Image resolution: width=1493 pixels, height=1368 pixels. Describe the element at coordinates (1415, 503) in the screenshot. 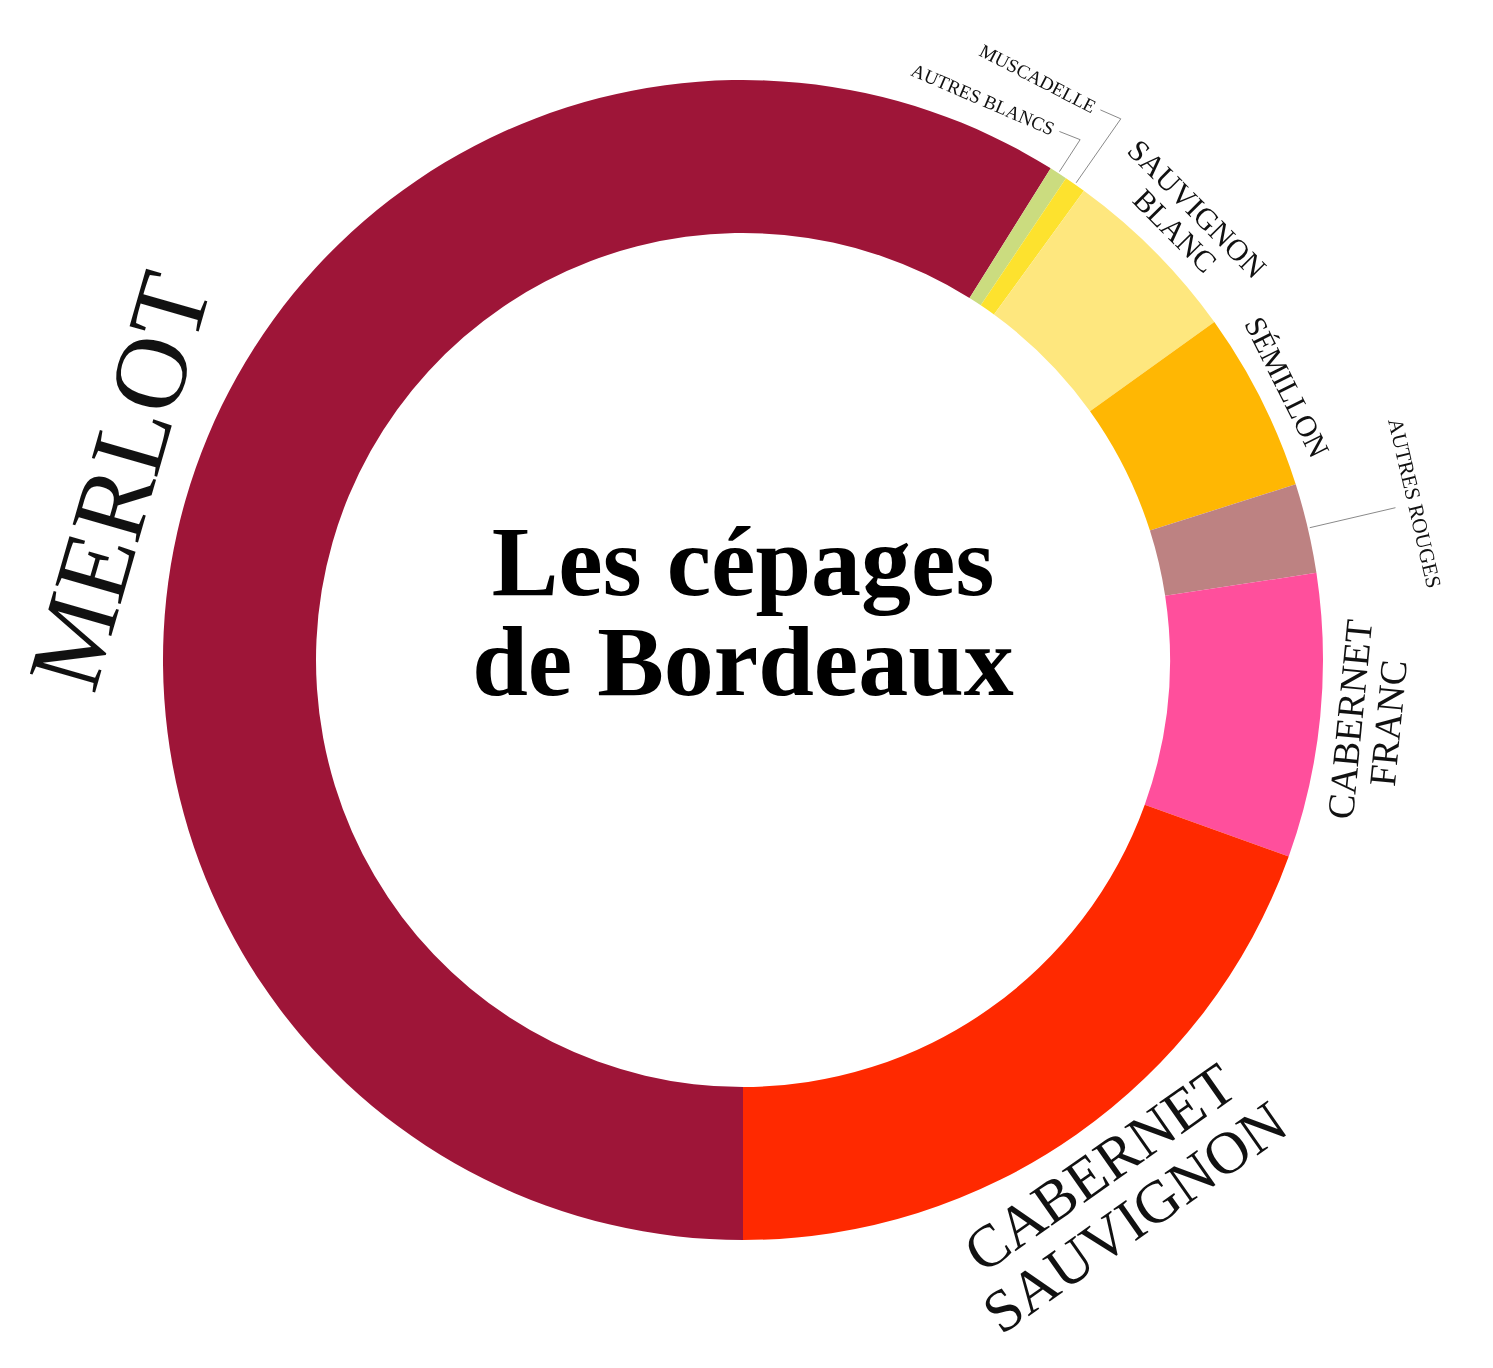

I see `slice-label: AUTRES ROUGES` at that location.